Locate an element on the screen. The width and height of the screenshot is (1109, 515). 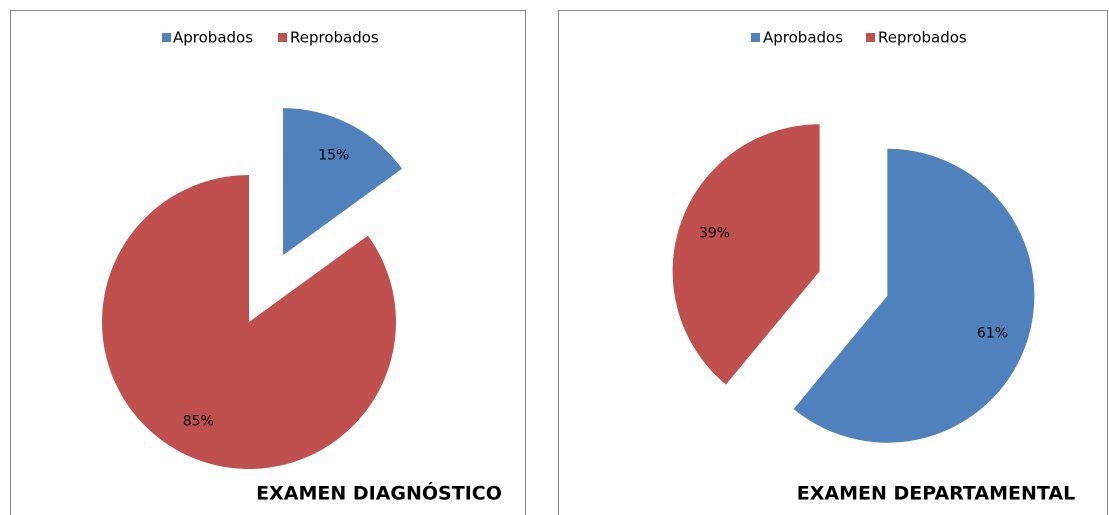
chart-title: EXAMEN DIAGNÓSTICO is located at coordinates (379, 493).